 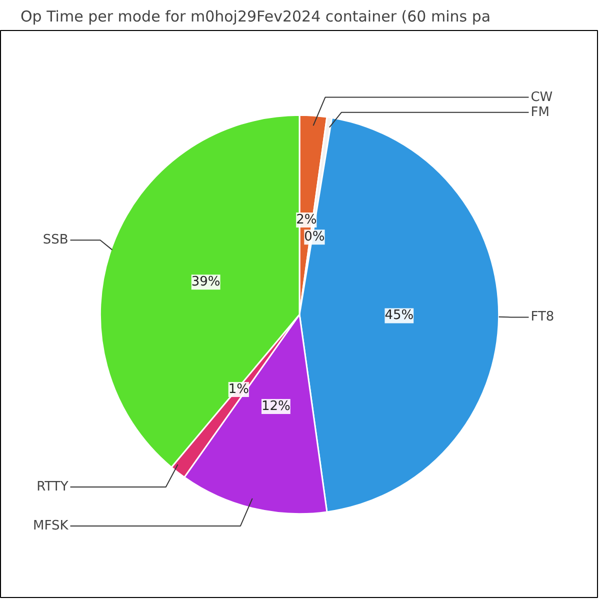 What do you see at coordinates (238, 389) in the screenshot?
I see `data-label: 1%` at bounding box center [238, 389].